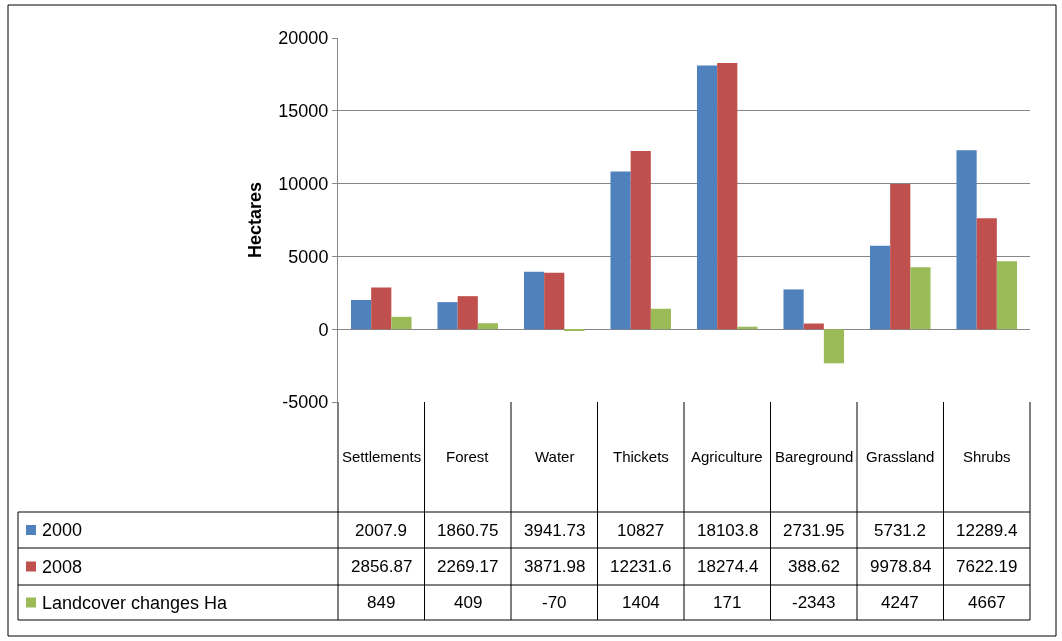  Describe the element at coordinates (814, 602) in the screenshot. I see `data-label: -2343` at that location.